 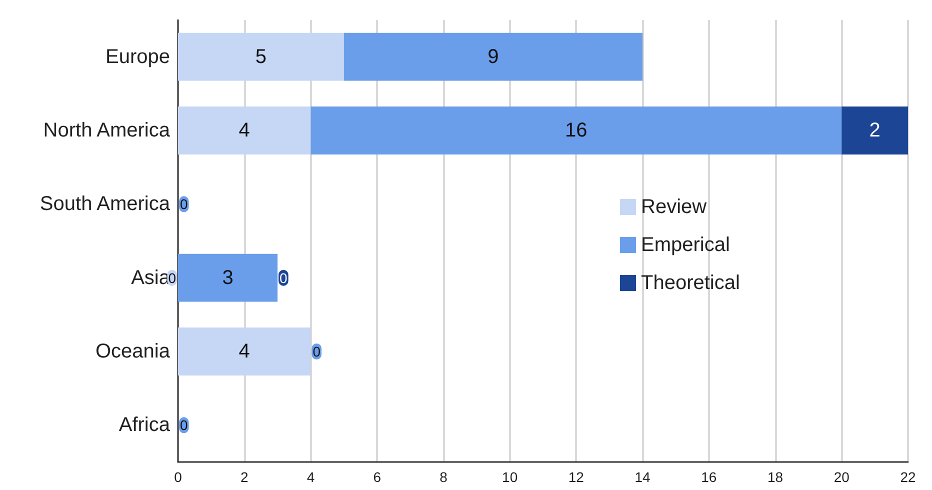 I want to click on data-label: 5, so click(x=261, y=57).